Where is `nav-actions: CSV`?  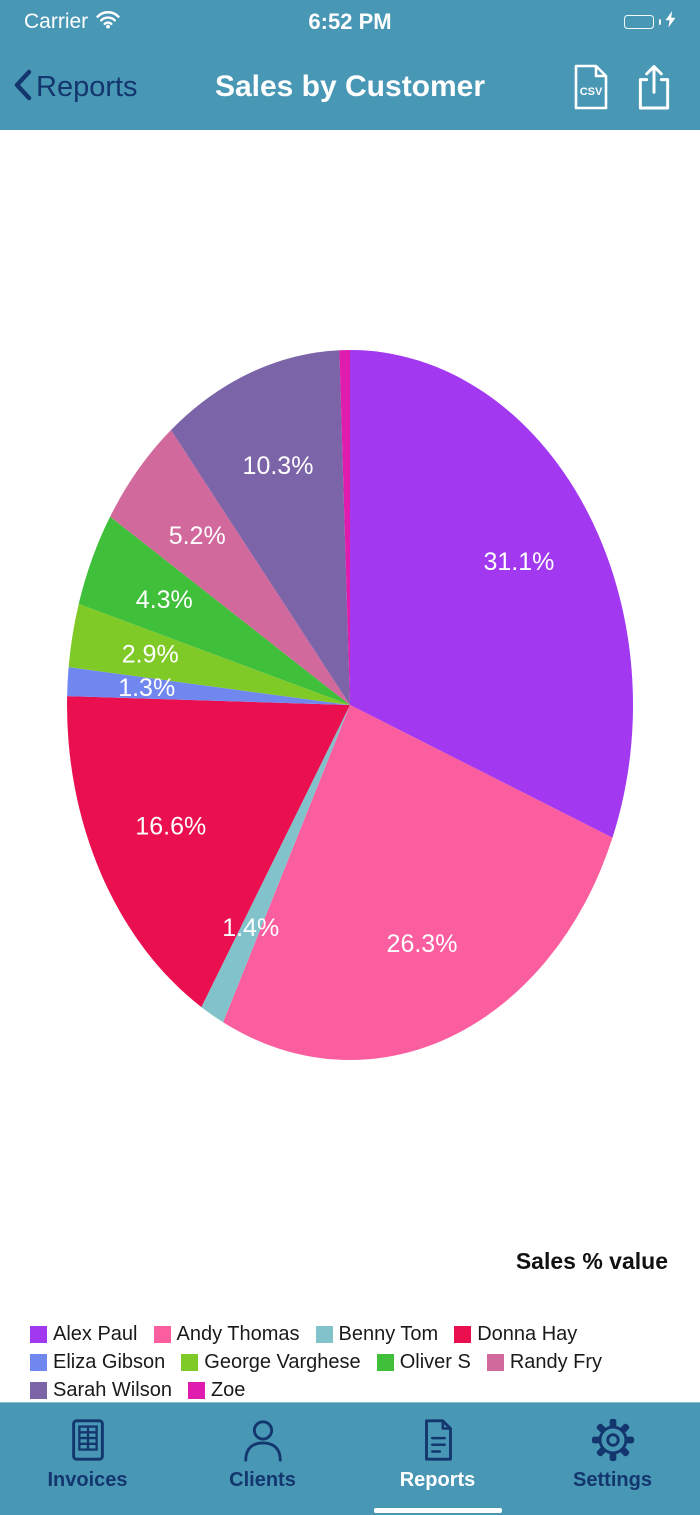
nav-actions: CSV is located at coordinates (634, 87).